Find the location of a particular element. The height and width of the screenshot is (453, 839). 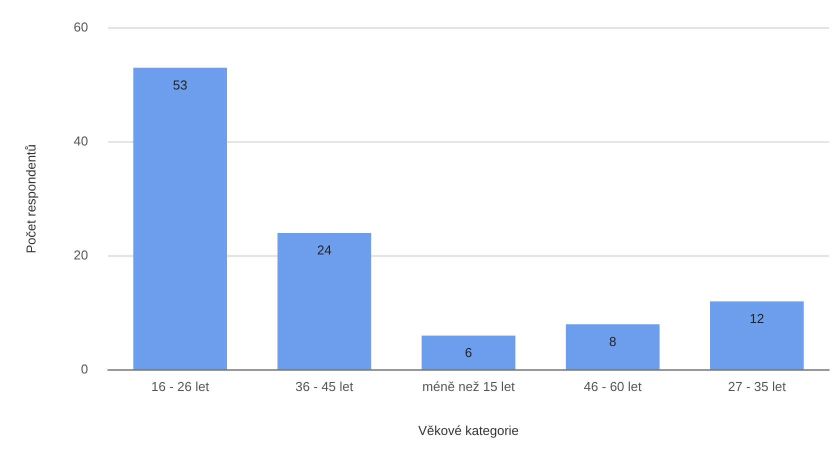

data-label: 53 is located at coordinates (180, 84).